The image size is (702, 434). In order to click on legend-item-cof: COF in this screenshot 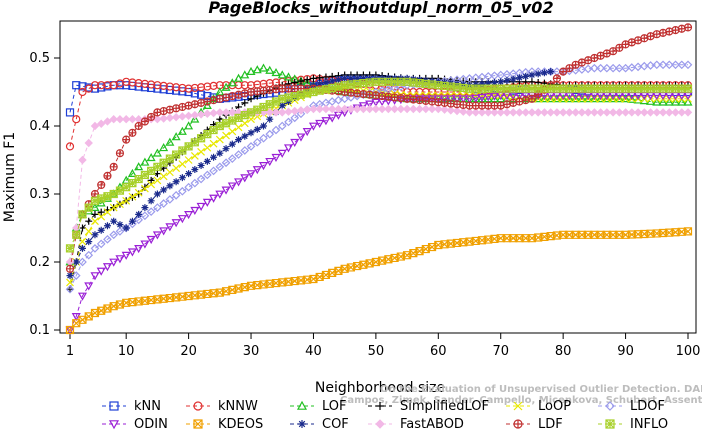, I will do `click(319, 424)`.